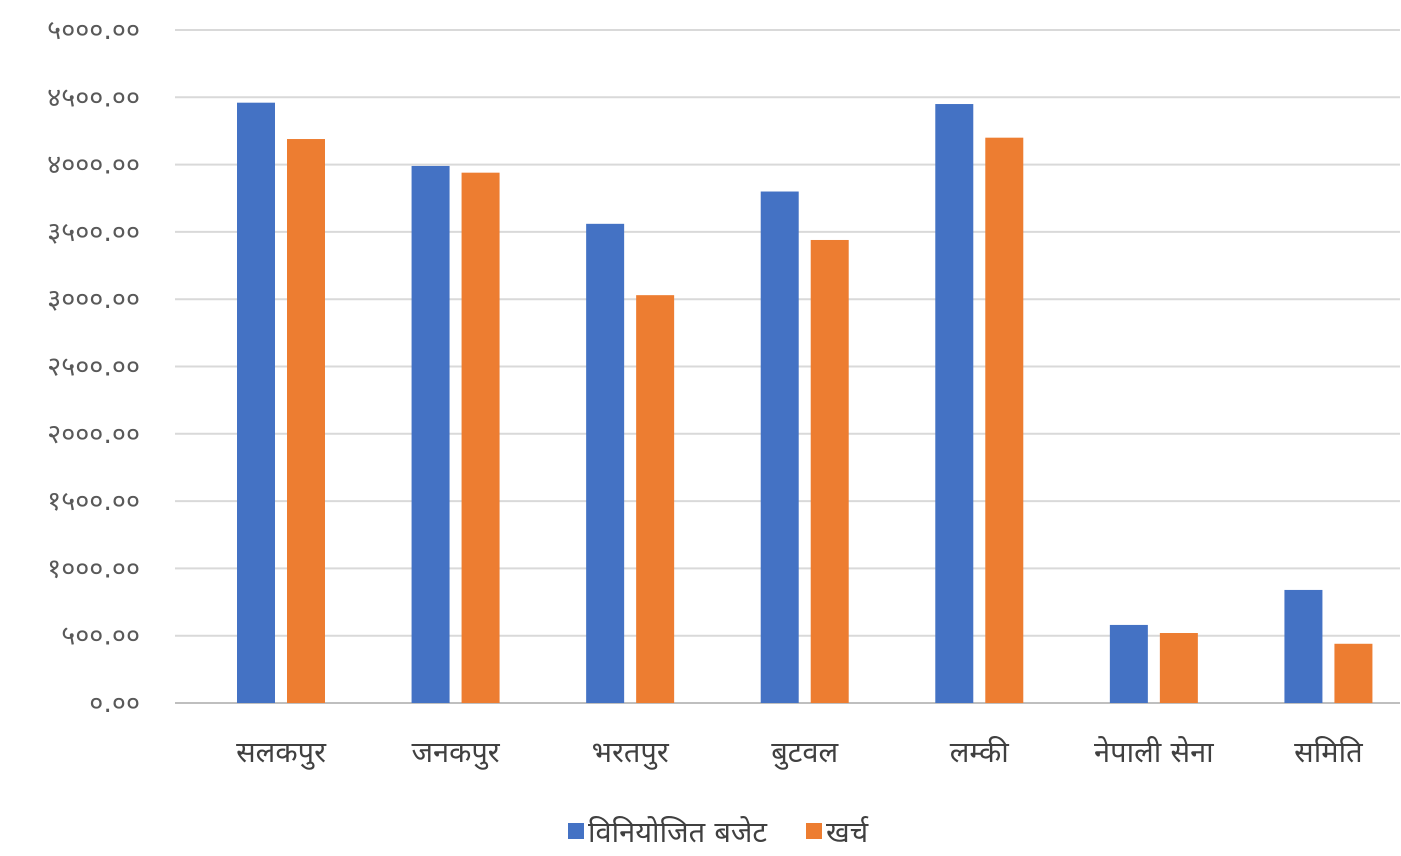 This screenshot has height=856, width=1401. What do you see at coordinates (93, 299) in the screenshot?
I see `y-tick-label: ३०००.००` at bounding box center [93, 299].